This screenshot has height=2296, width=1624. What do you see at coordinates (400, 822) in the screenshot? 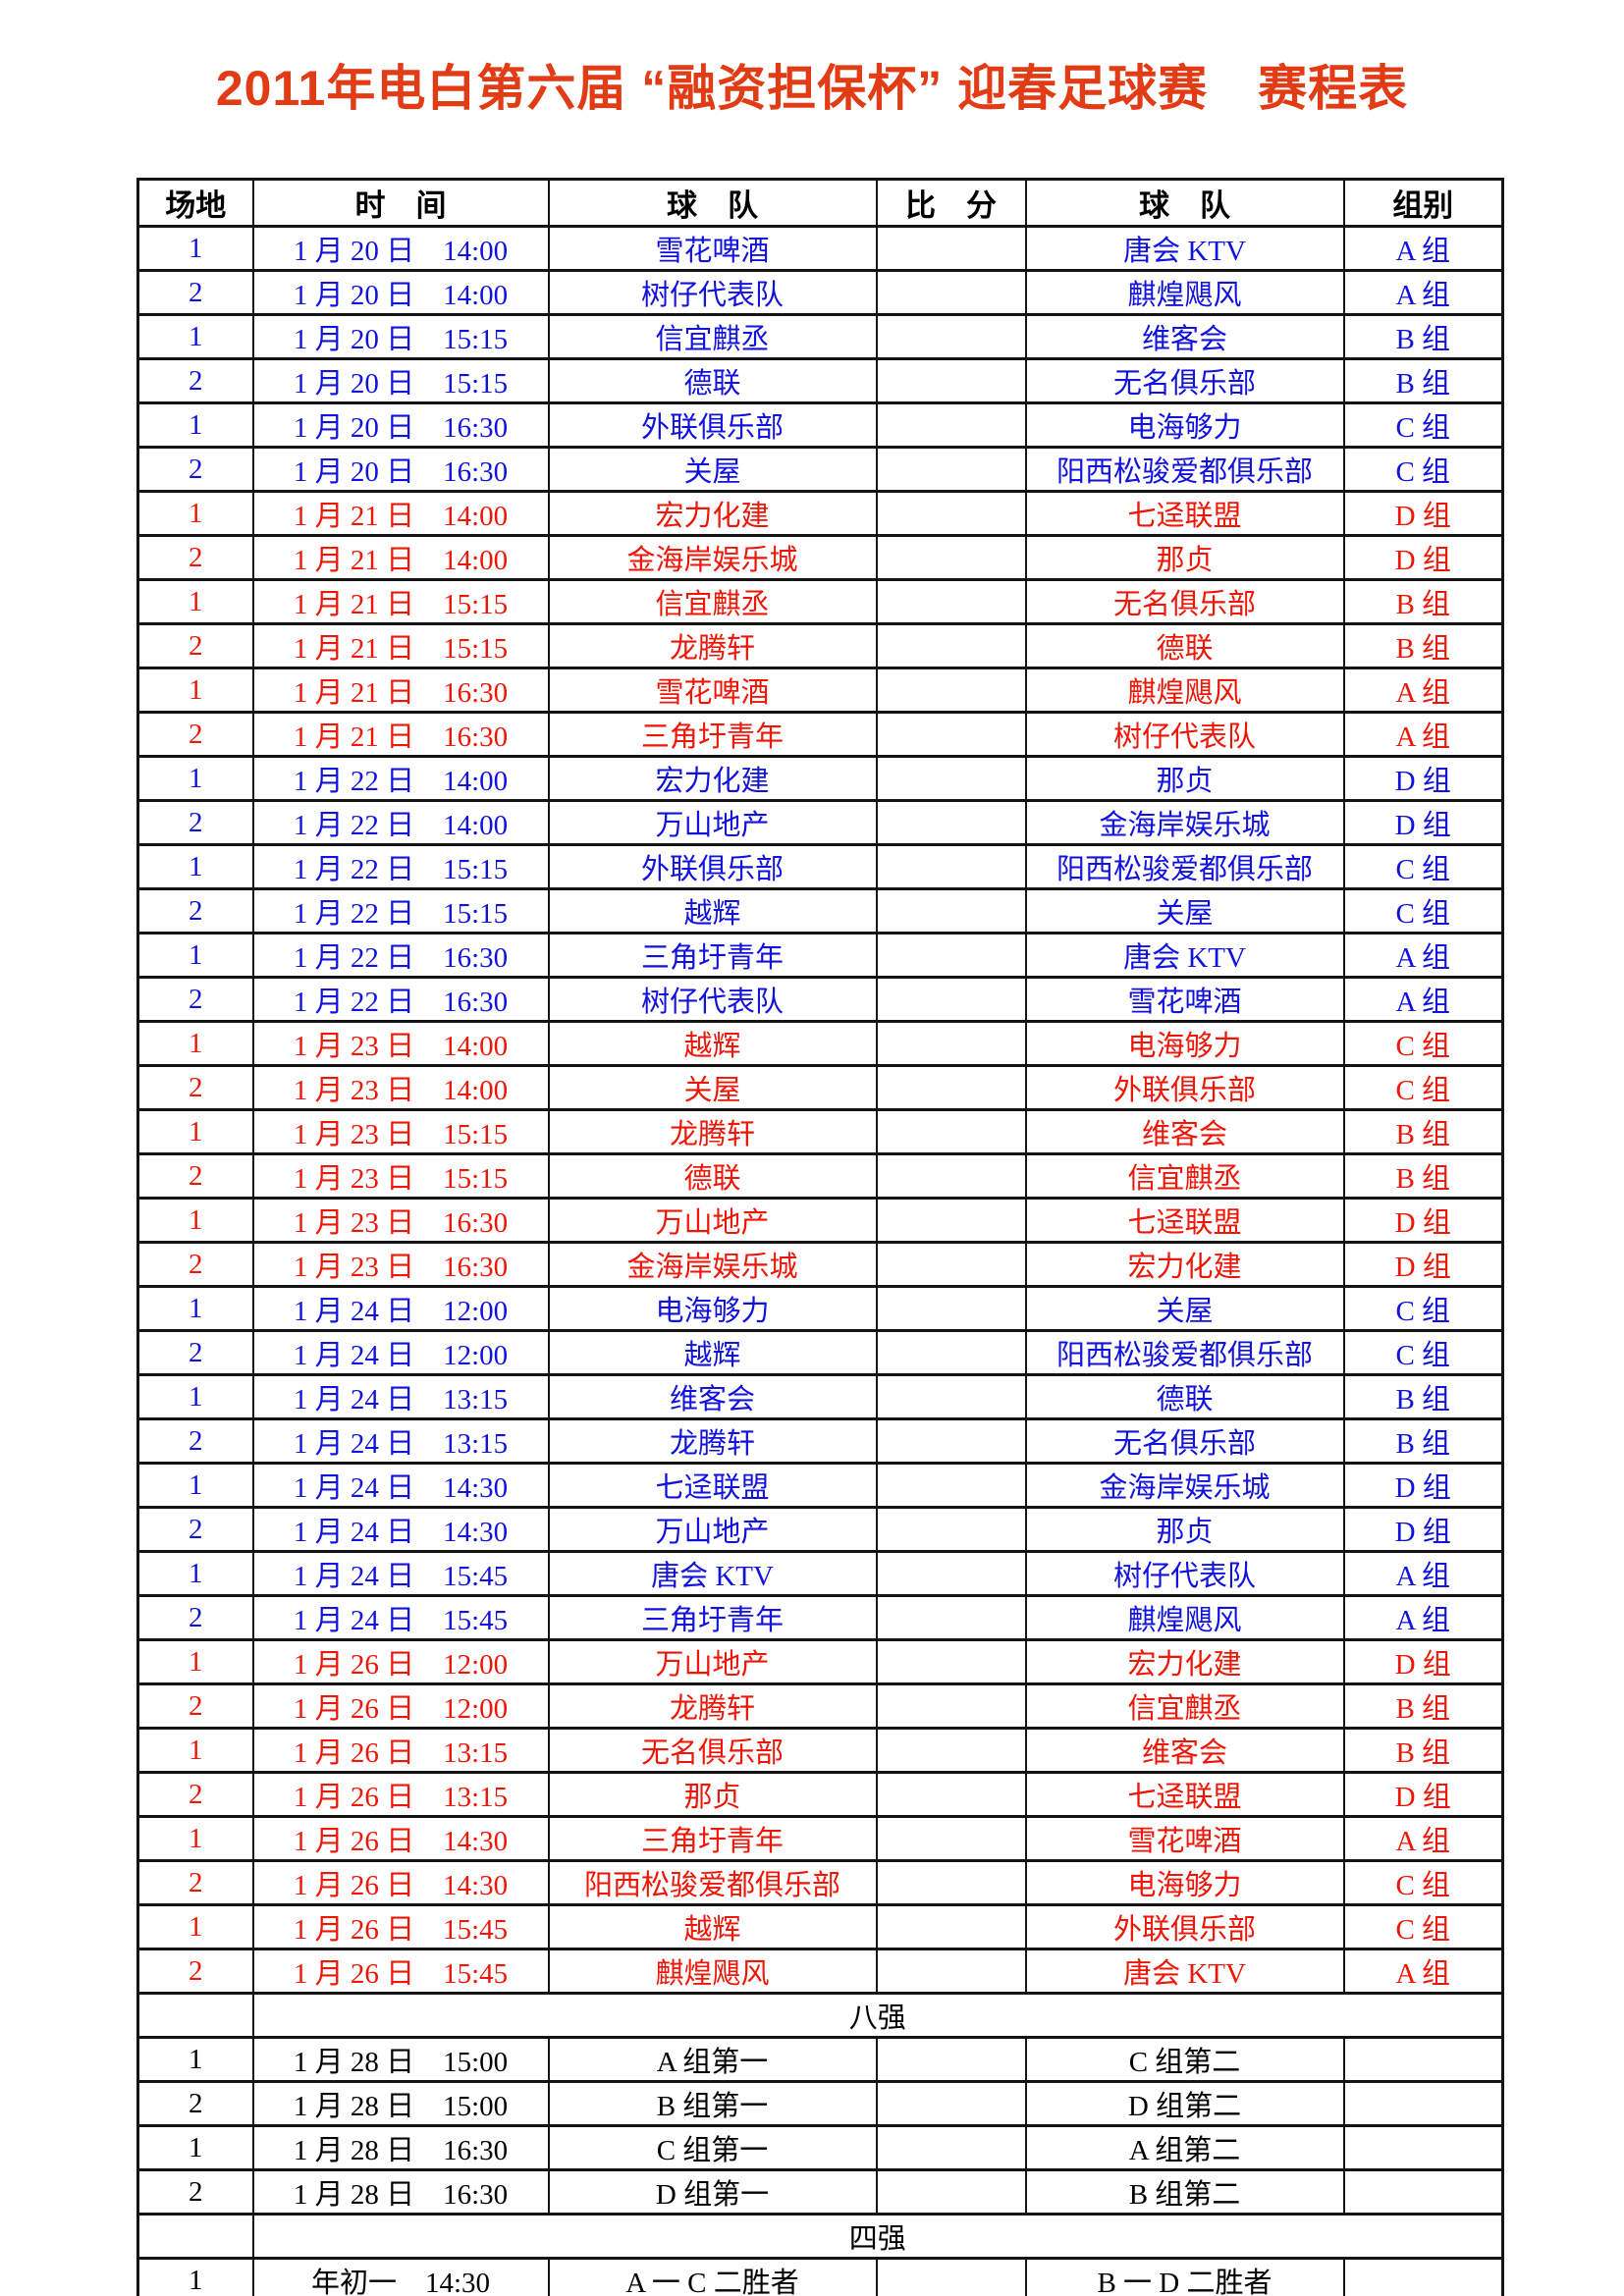
I see `time-cell: 1 月 22 日 14:00` at bounding box center [400, 822].